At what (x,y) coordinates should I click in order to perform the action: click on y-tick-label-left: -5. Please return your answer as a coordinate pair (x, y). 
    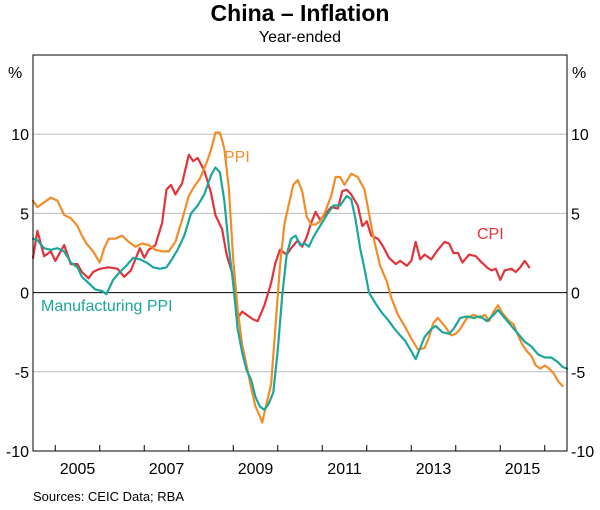
    Looking at the image, I should click on (22, 373).